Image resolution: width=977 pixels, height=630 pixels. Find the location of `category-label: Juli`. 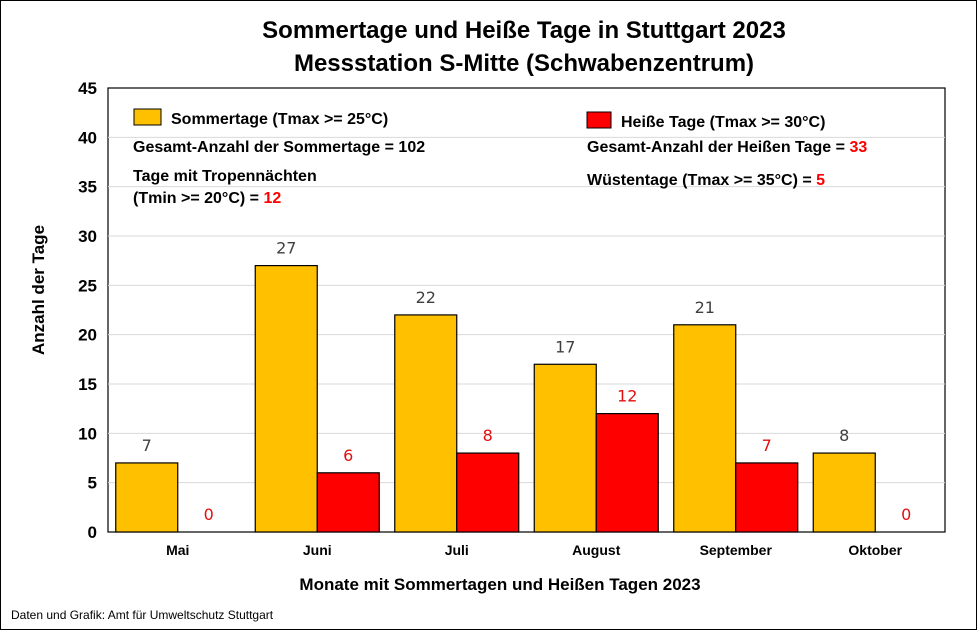

category-label: Juli is located at coordinates (457, 550).